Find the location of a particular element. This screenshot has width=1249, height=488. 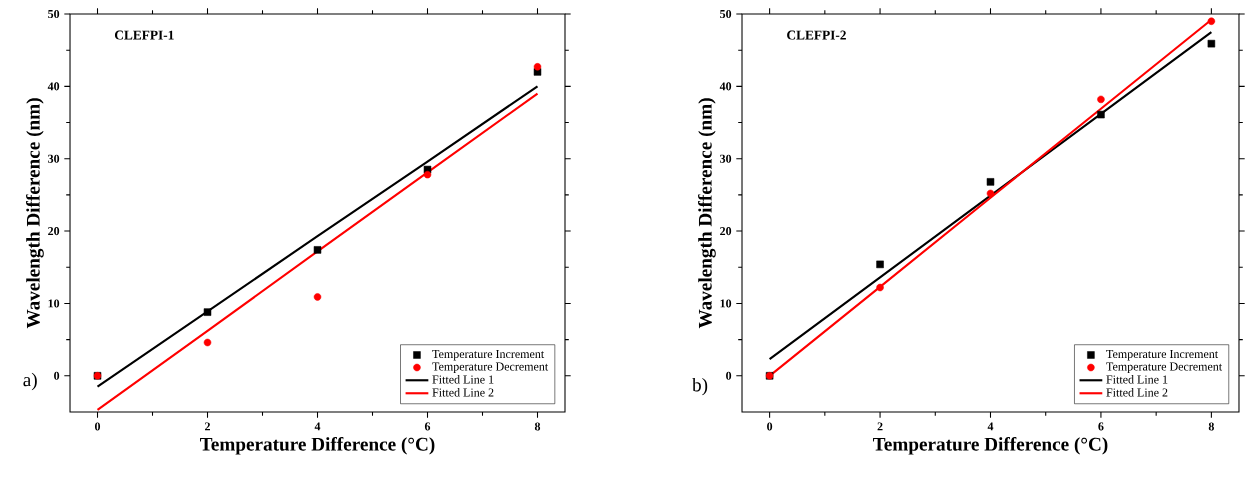

text: a) is located at coordinates (30, 381).